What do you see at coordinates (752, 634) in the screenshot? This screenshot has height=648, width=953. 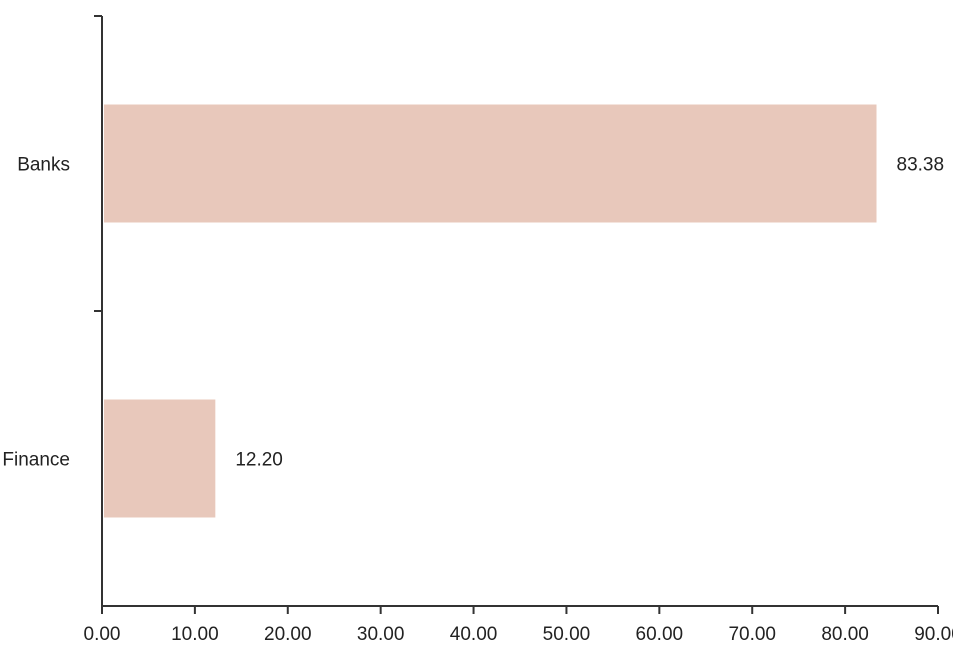 I see `x-tick-label: 70.00` at bounding box center [752, 634].